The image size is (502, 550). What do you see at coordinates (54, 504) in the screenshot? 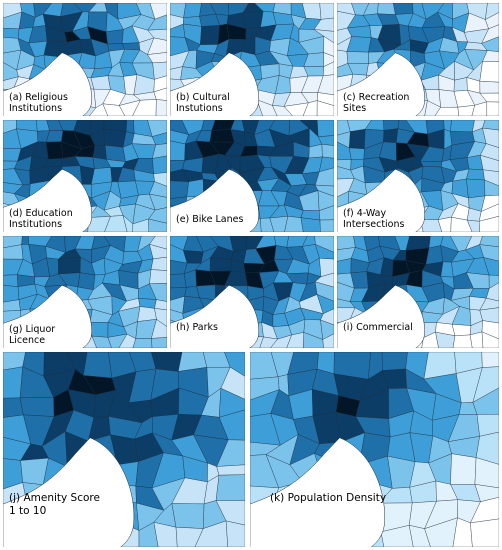
I see `panel-label: (j) Amenity Score 1 to 10` at bounding box center [54, 504].